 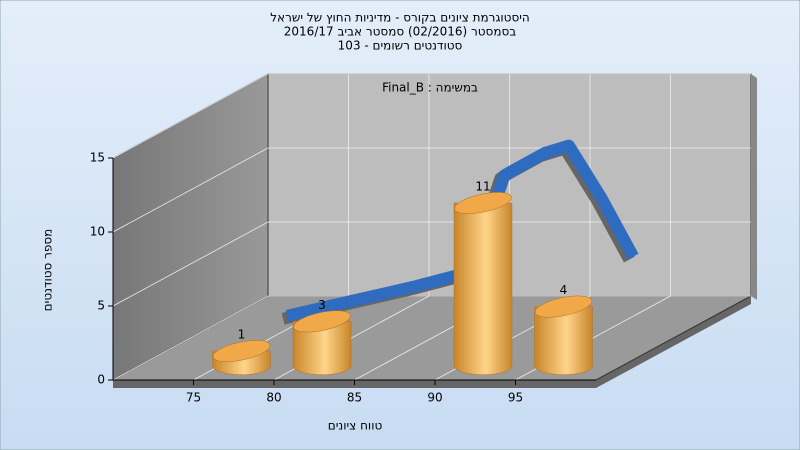 I want to click on y-tick-label: 0, so click(x=101, y=380).